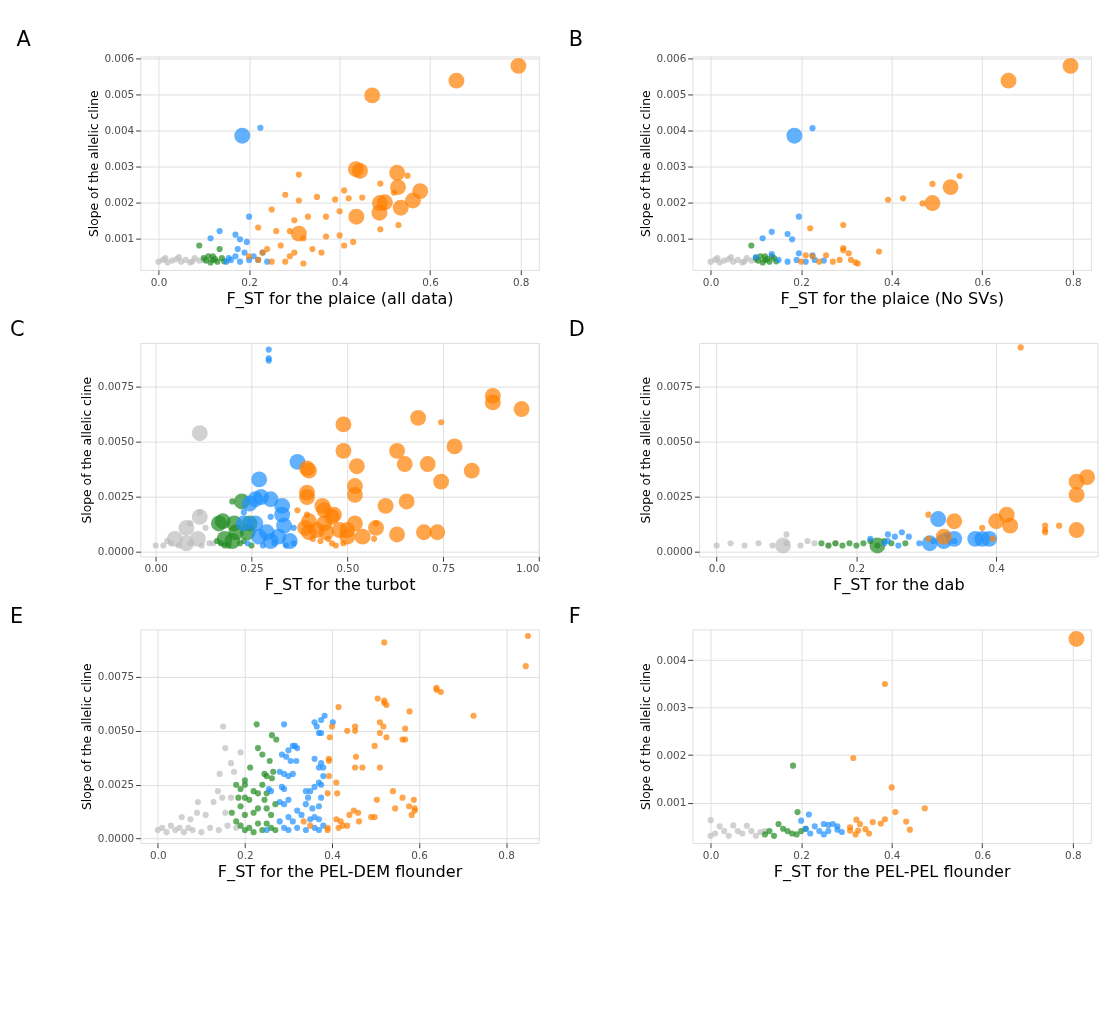  I want to click on x-tick-label: 0.50, so click(348, 568).